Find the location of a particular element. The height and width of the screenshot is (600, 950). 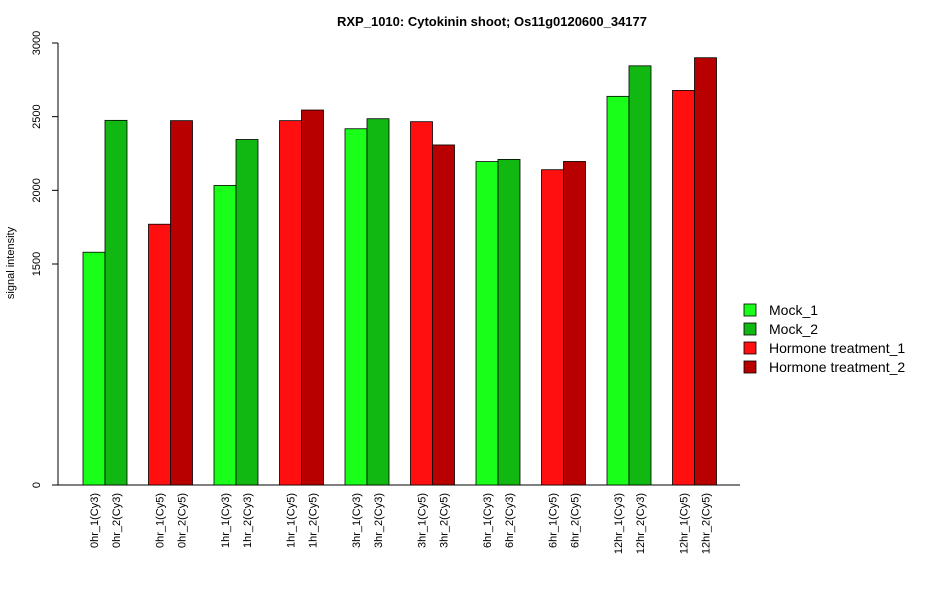

x-tick-label: 1hr_1(Cy5) is located at coordinates (292, 520).